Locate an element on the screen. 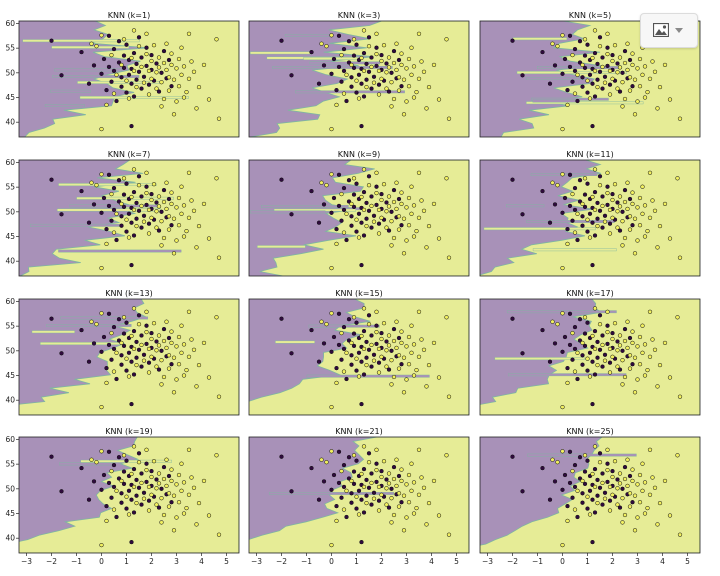 This screenshot has height=576, width=720. y-tick-label: 45 is located at coordinates (10, 513).